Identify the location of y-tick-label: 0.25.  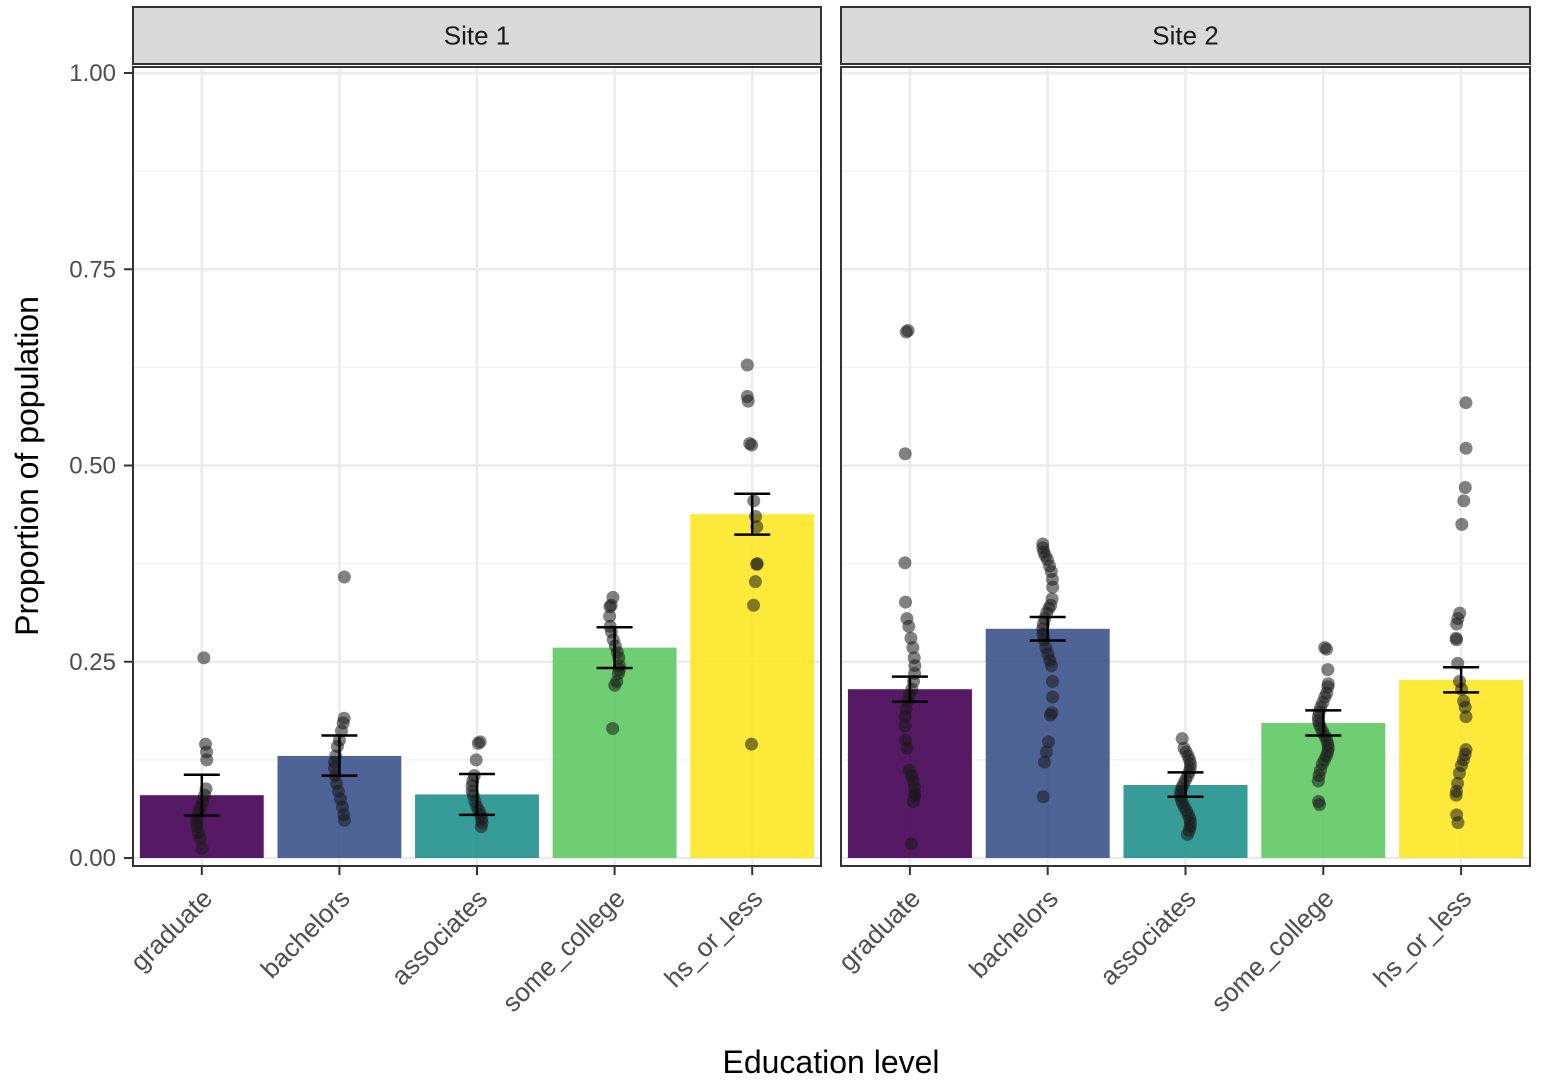
(92, 662).